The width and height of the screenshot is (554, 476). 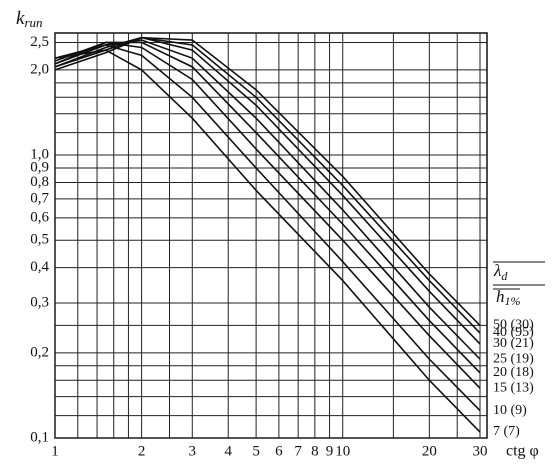 I want to click on legend-label: 30 (21), so click(x=513, y=343).